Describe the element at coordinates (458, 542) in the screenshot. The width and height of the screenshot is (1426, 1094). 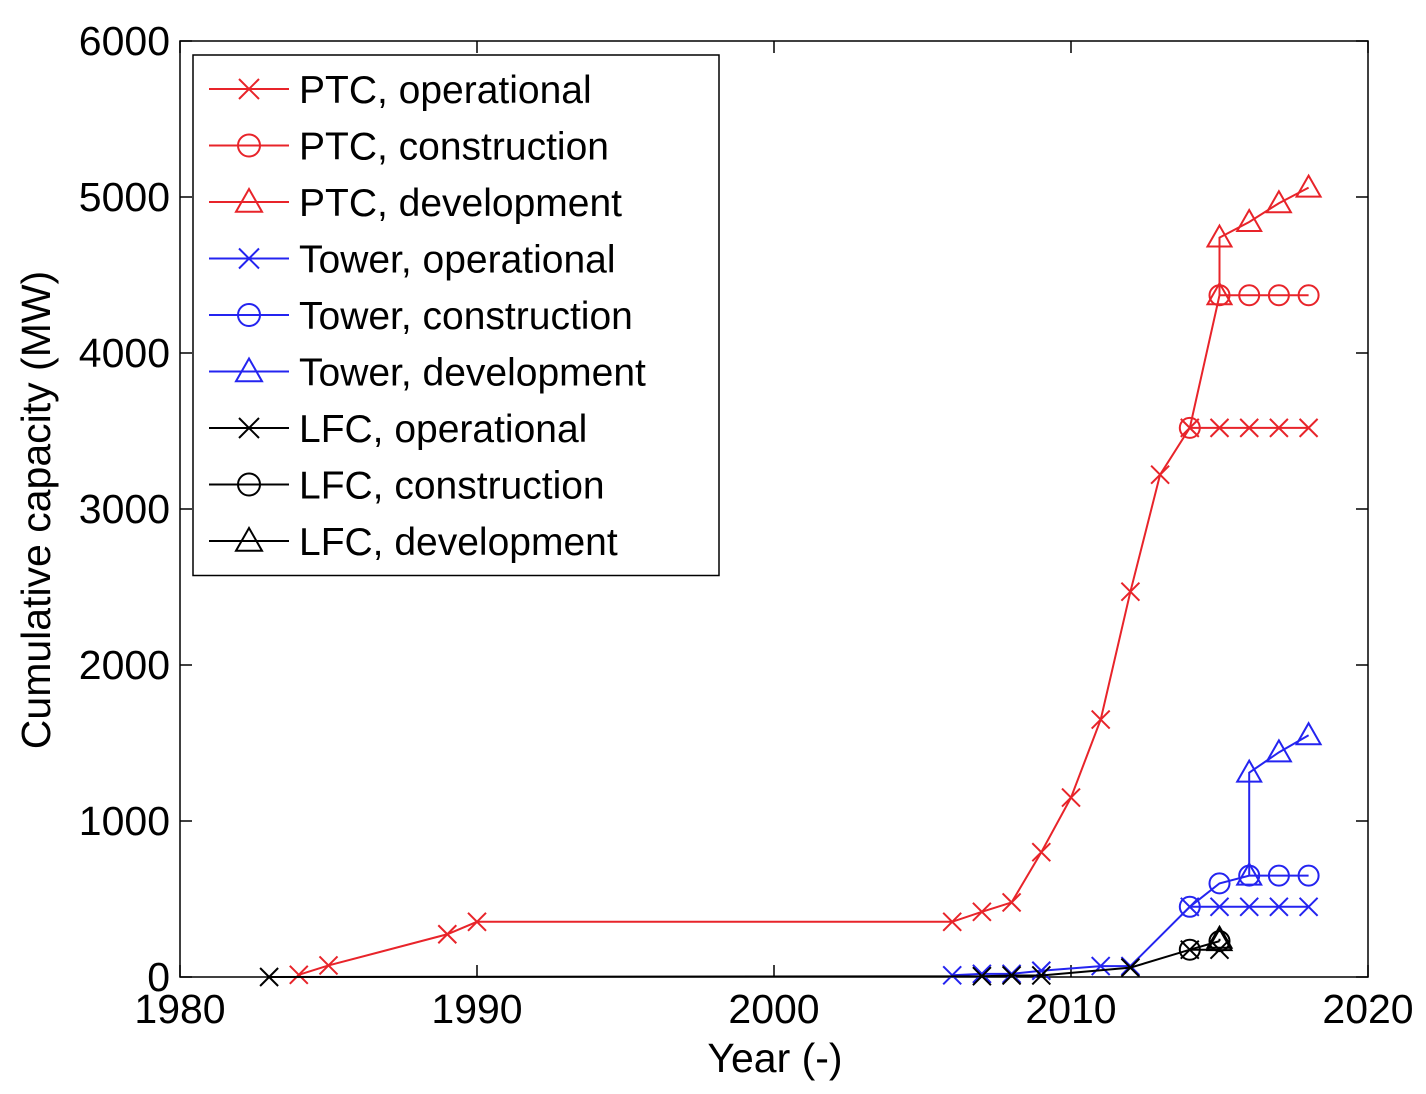
I see `legend-label: LFC, development` at that location.